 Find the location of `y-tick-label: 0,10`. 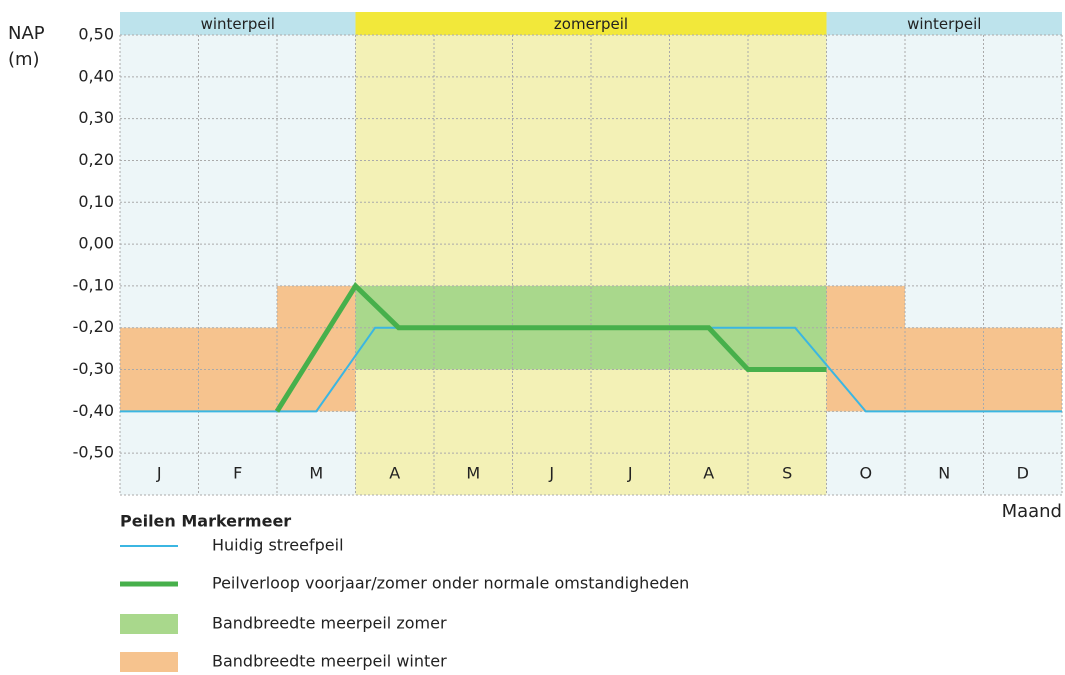

y-tick-label: 0,10 is located at coordinates (96, 201).